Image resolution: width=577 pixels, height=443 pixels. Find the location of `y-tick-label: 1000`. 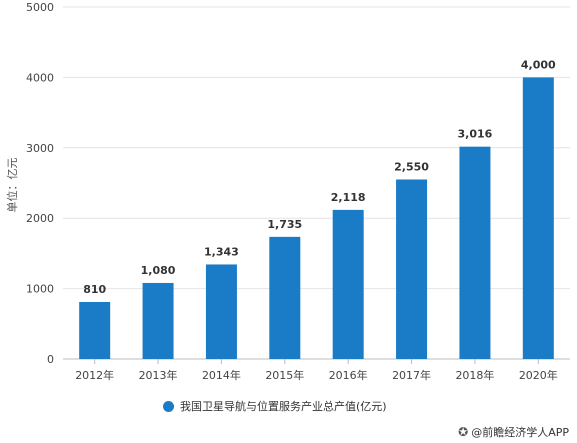

y-tick-label: 1000 is located at coordinates (40, 289).